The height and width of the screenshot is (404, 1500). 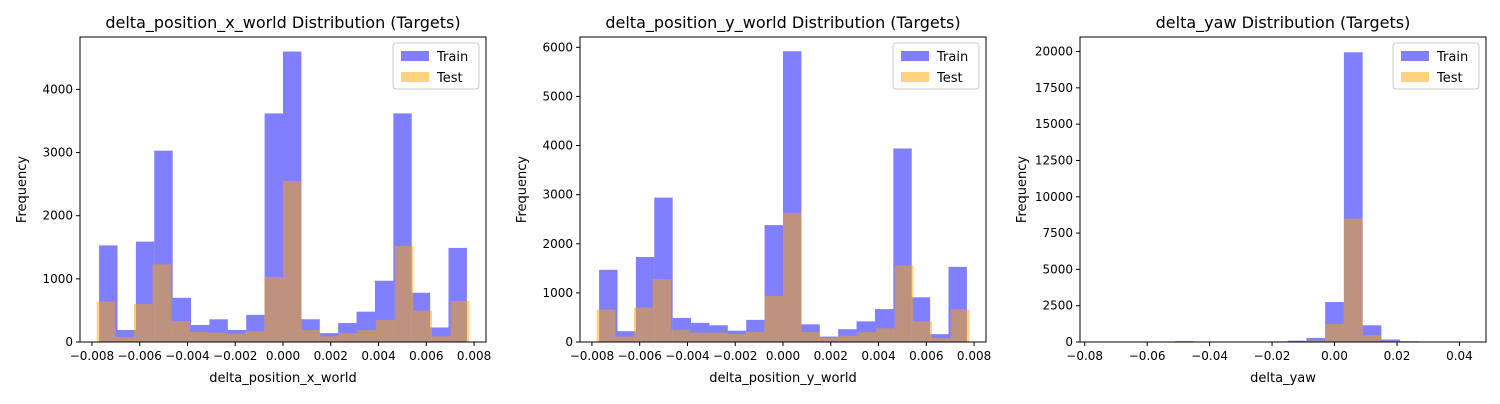 I want to click on y-tick-label: 6000, so click(x=557, y=47).